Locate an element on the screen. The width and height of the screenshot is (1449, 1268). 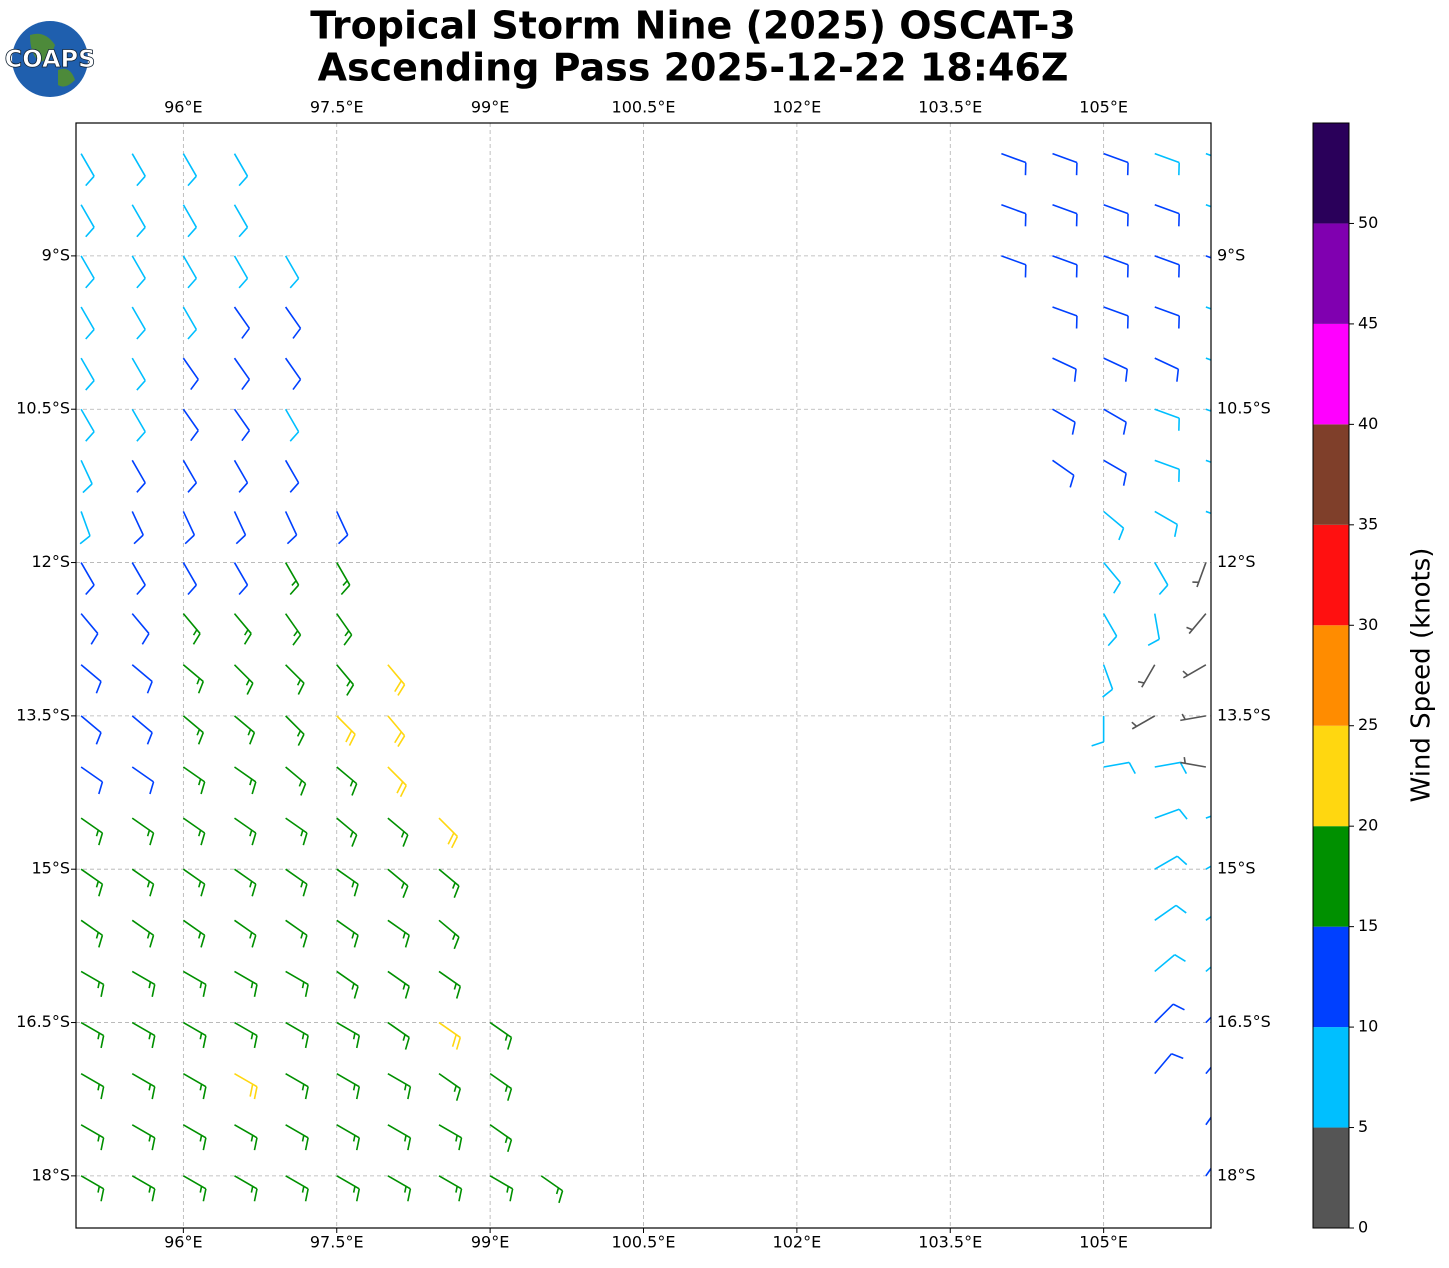
chart-subtitle: Ascending Pass 2025-12-22 18:46Z is located at coordinates (693, 68).